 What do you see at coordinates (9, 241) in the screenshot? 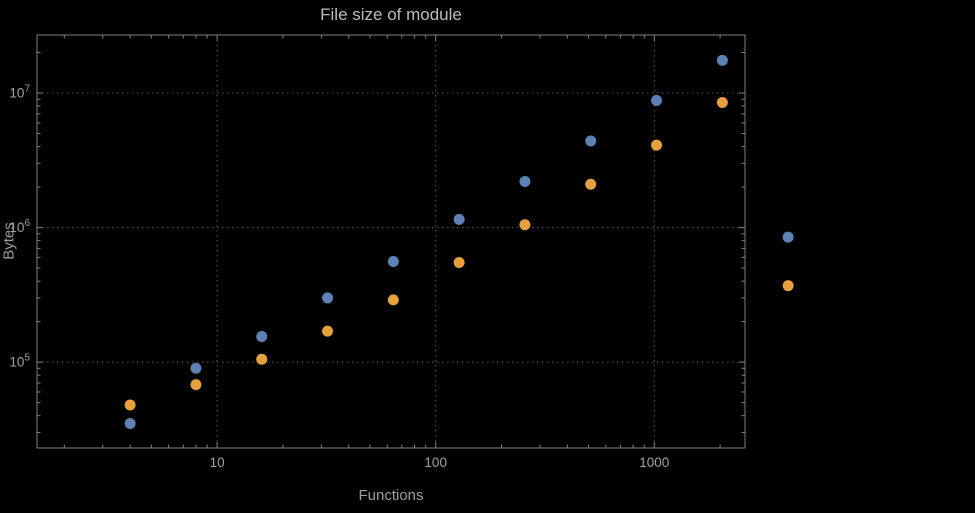
I see `y-axis-label: Bytes` at bounding box center [9, 241].